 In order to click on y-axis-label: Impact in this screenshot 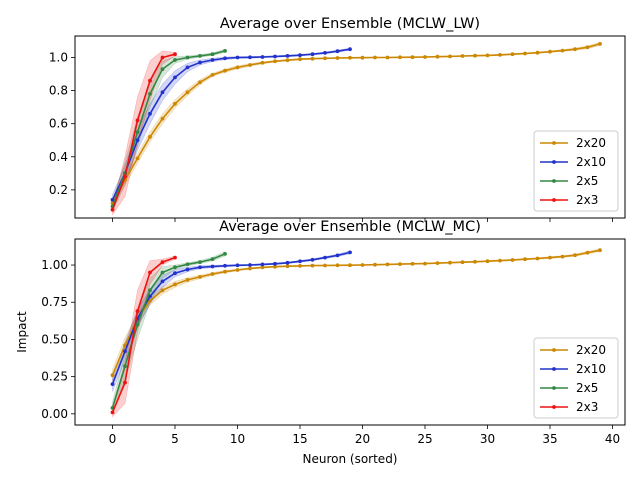, I will do `click(22, 332)`.